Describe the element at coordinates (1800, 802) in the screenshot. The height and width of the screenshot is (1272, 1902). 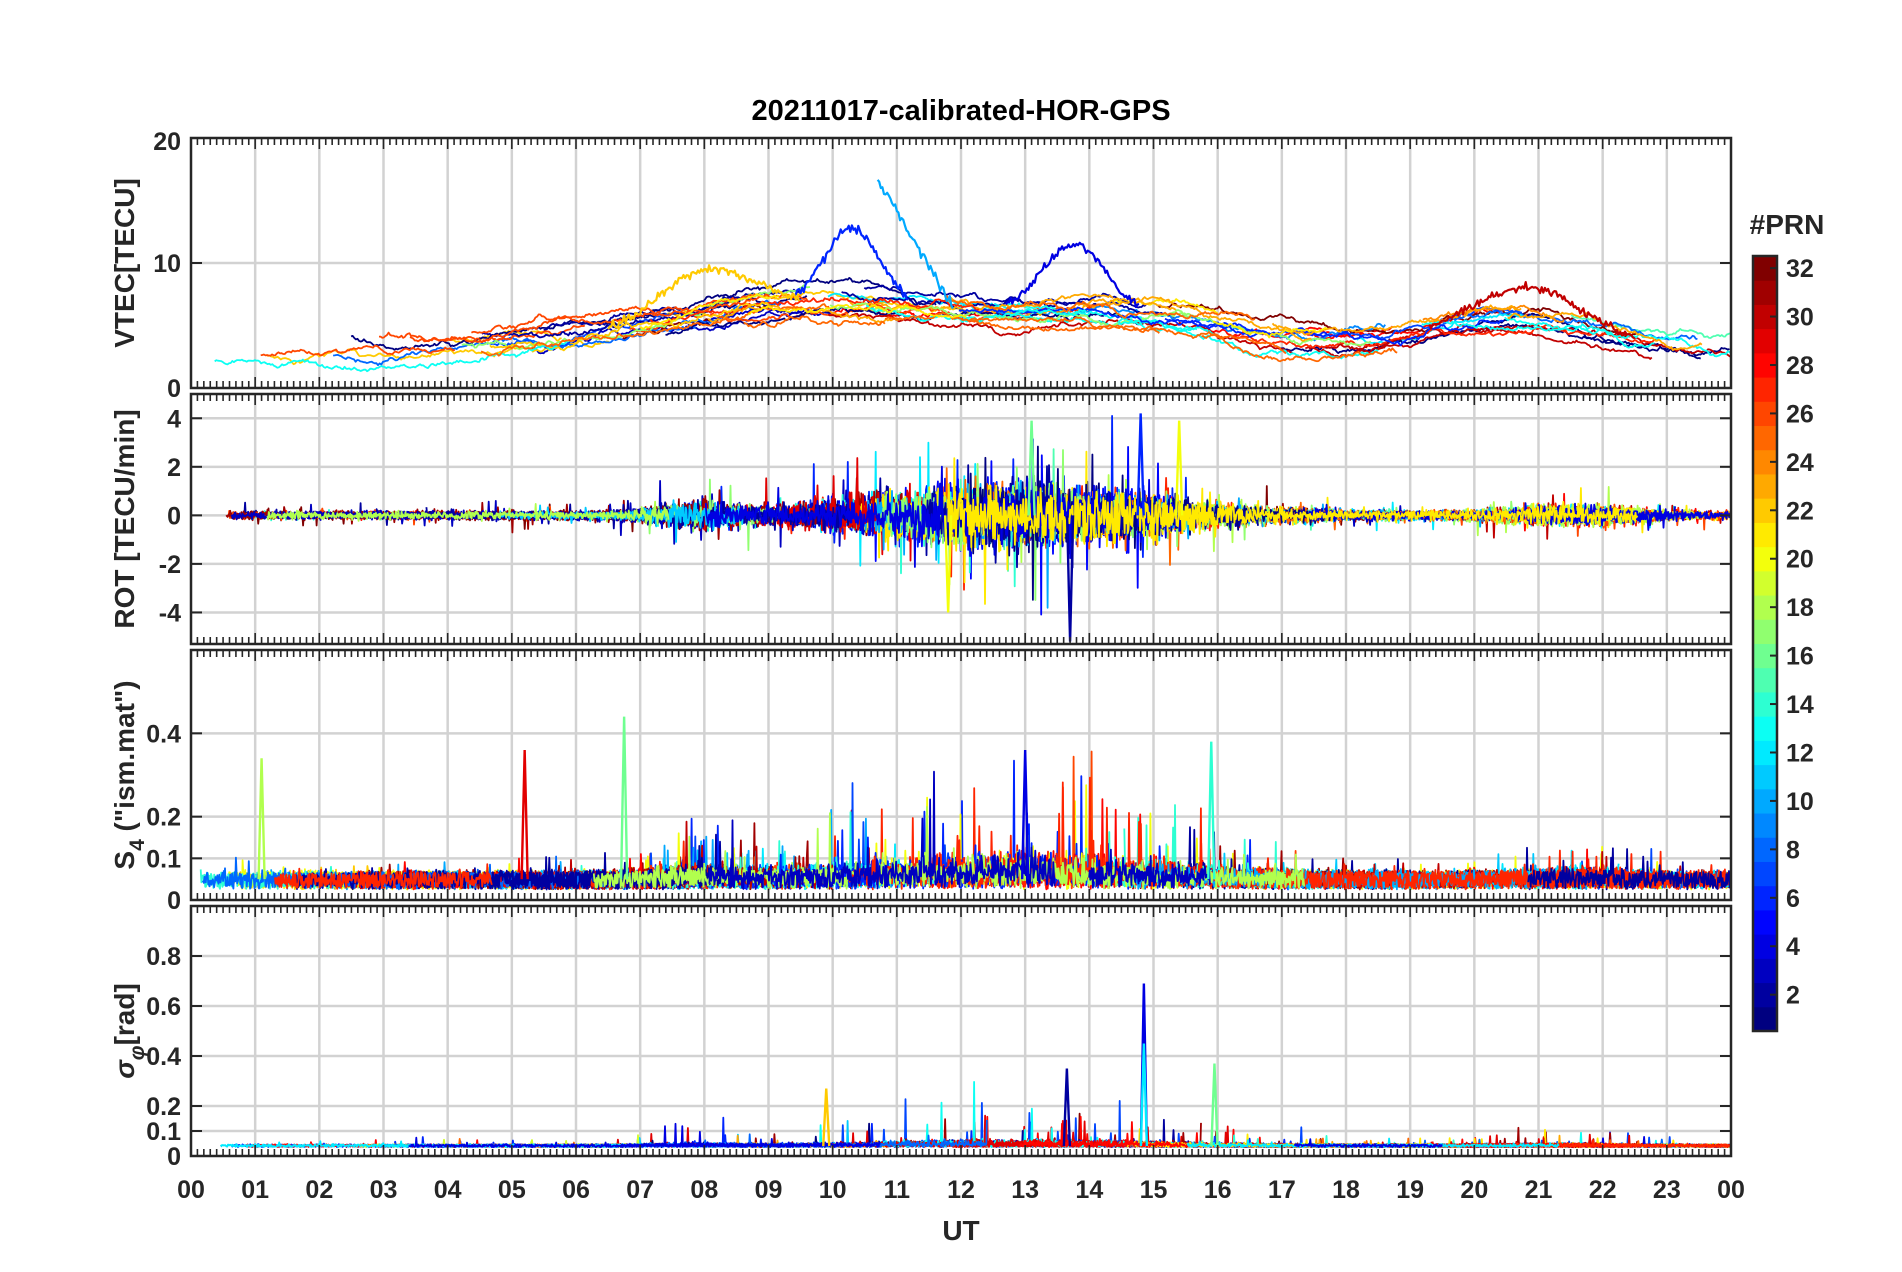
I see `colorbar-tick-label: 10` at that location.